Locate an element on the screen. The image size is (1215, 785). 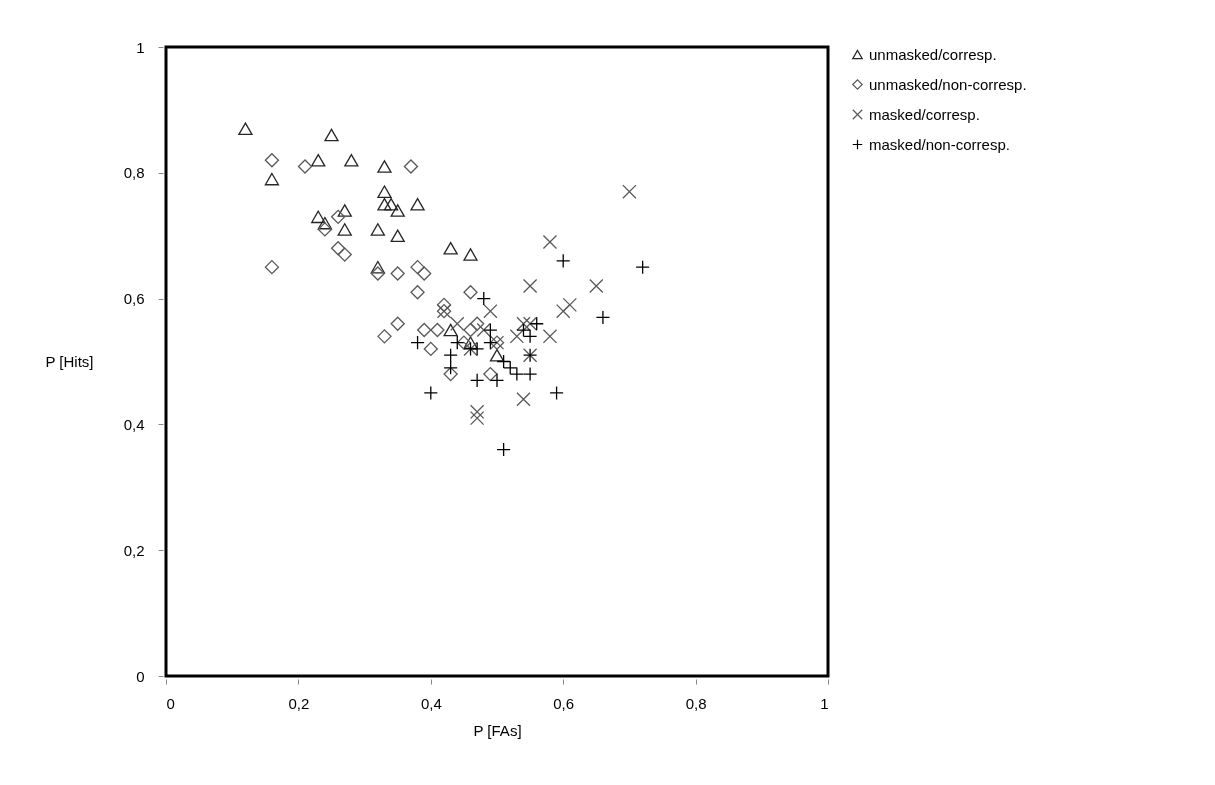
legend-label: masked/non-corresp. is located at coordinates (939, 144).